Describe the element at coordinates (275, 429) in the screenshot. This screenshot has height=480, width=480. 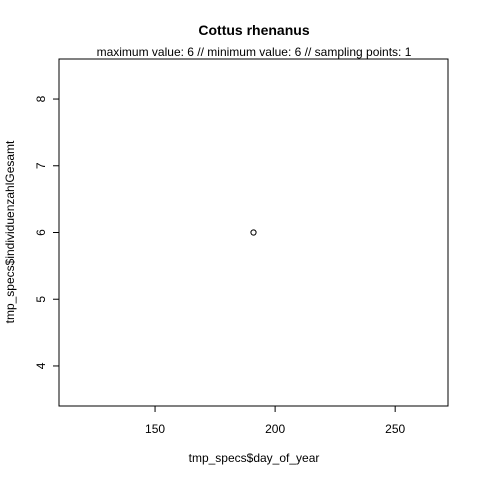
I see `x-tick-label: 200` at that location.